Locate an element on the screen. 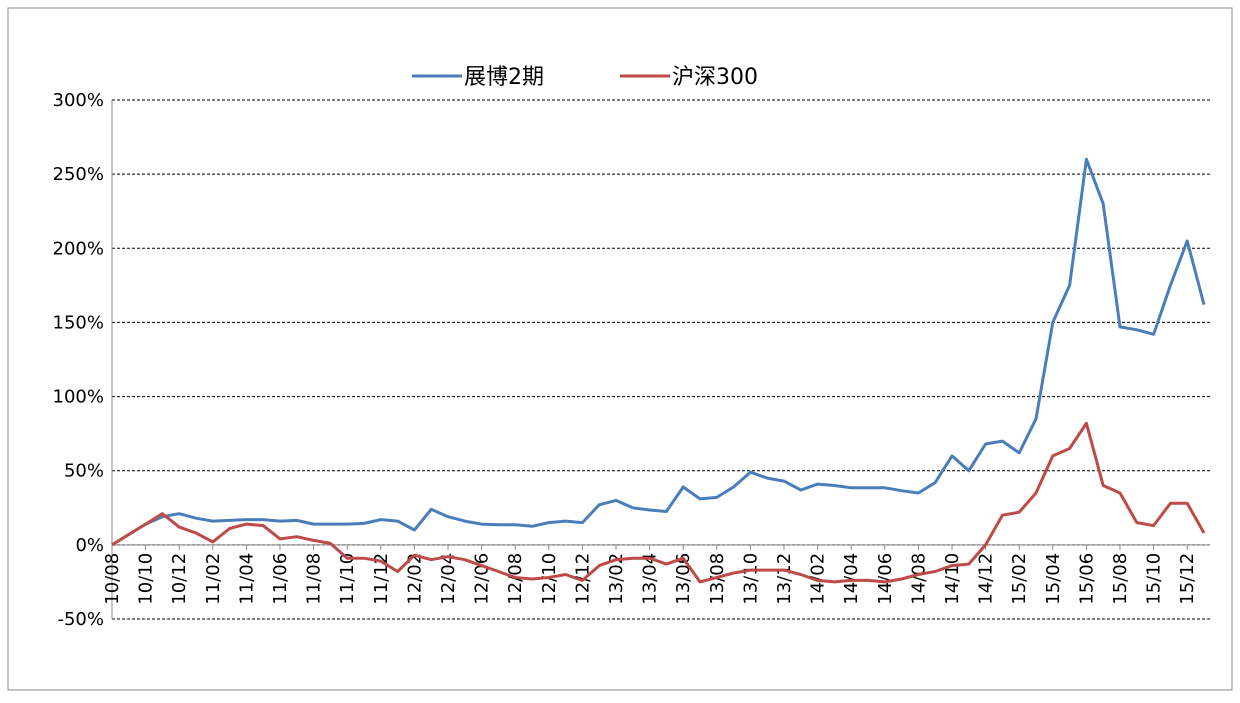 The height and width of the screenshot is (703, 1240). x-tick-label: 15/02 is located at coordinates (1019, 579).